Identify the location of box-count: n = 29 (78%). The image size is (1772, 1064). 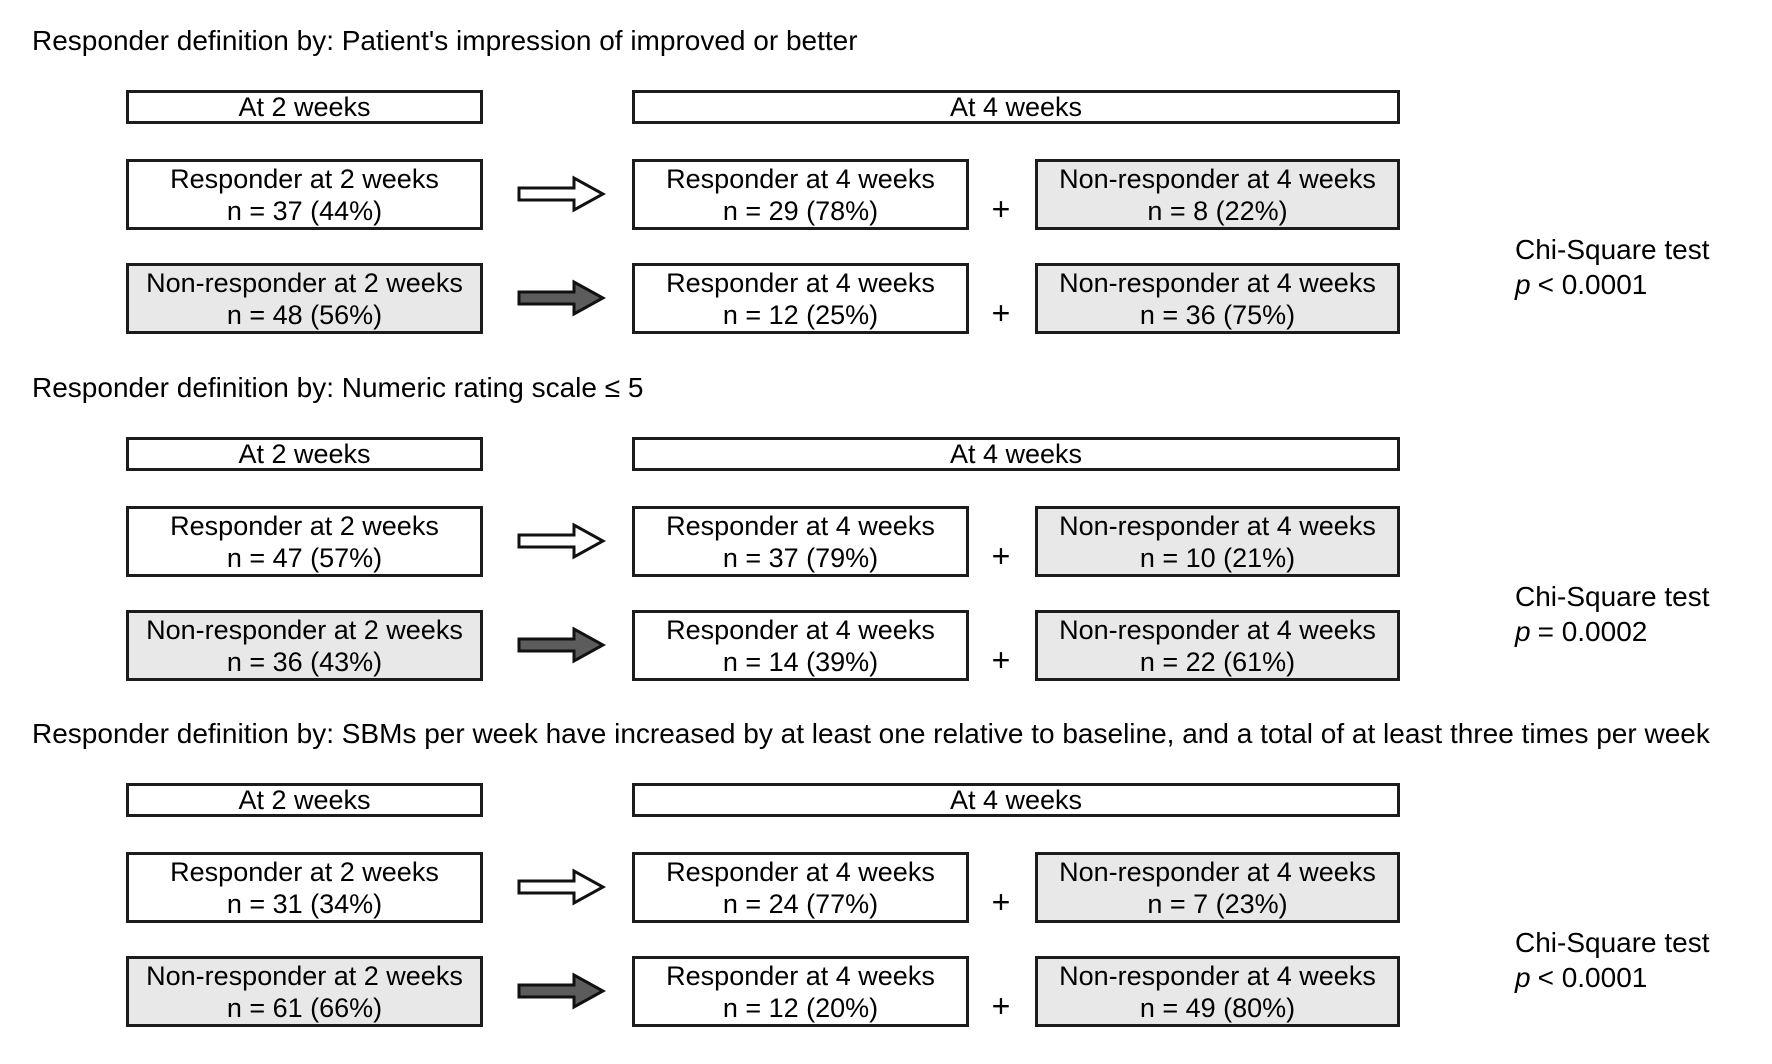
(800, 210).